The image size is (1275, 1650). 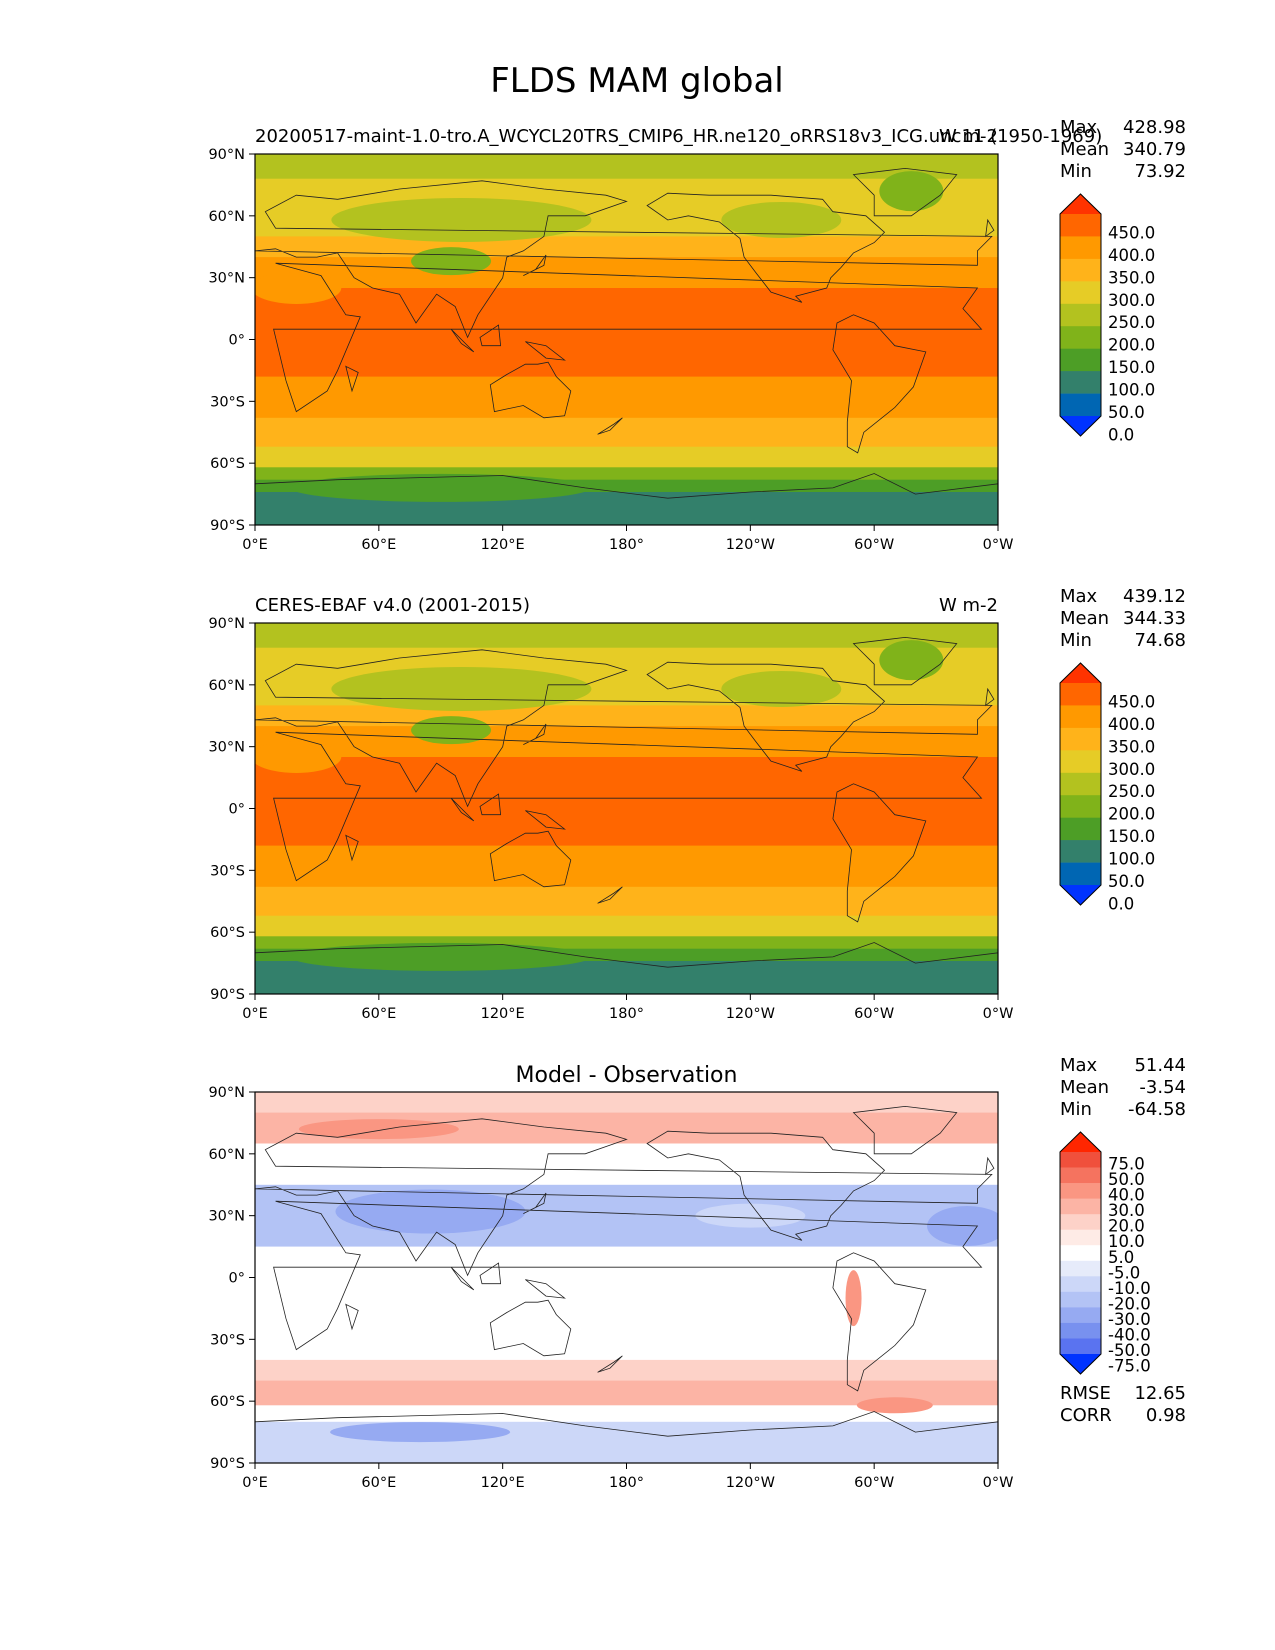 I want to click on colorbar-label: -5.0, so click(x=1124, y=1272).